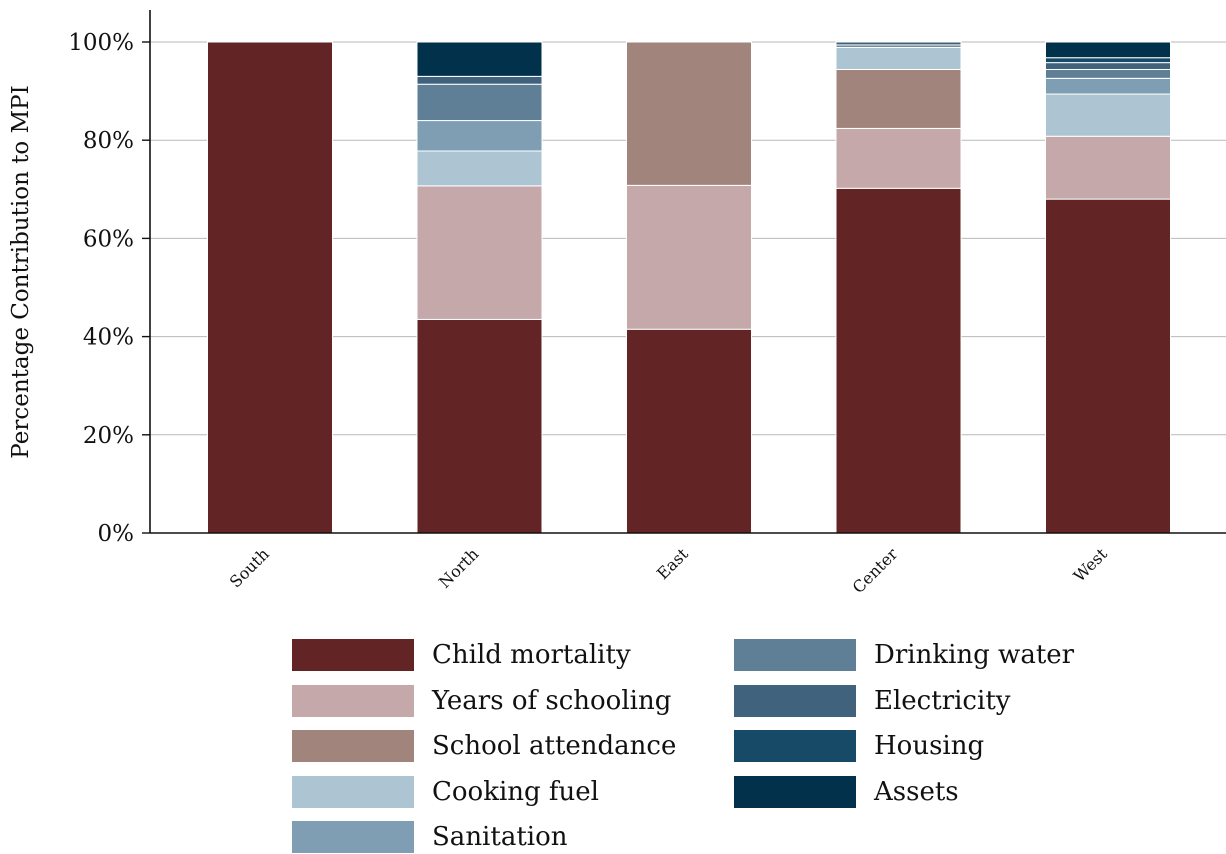  What do you see at coordinates (108, 436) in the screenshot?
I see `y-tick-label: 20%` at bounding box center [108, 436].